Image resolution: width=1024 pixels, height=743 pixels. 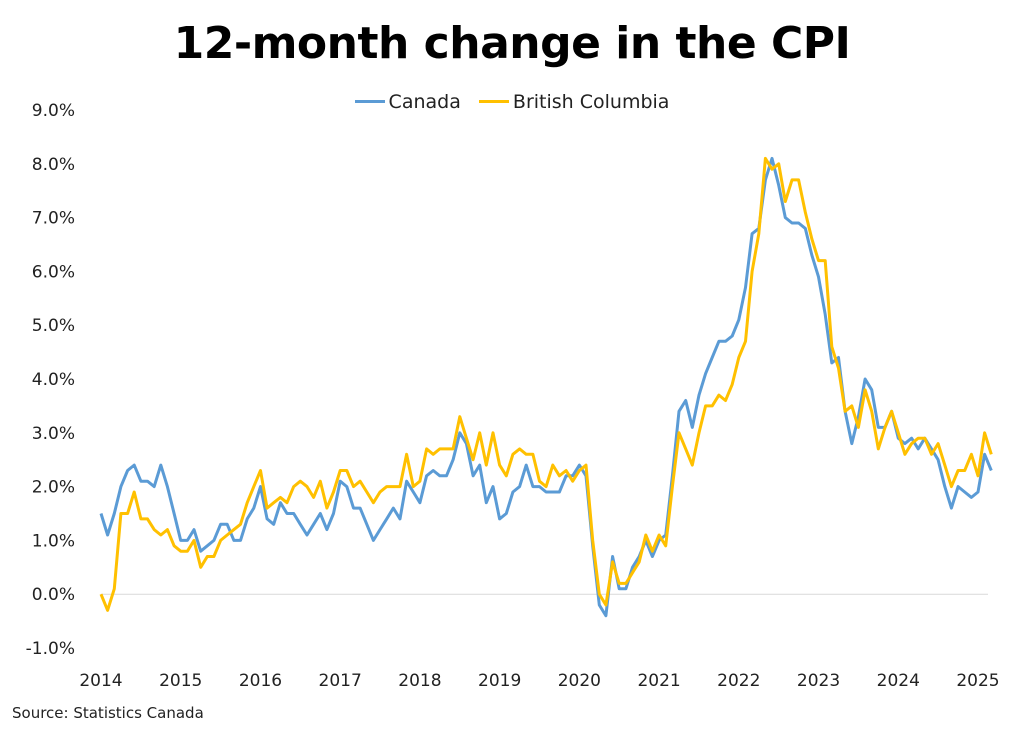 What do you see at coordinates (53, 326) in the screenshot?
I see `y-tick-label: 5.0%` at bounding box center [53, 326].